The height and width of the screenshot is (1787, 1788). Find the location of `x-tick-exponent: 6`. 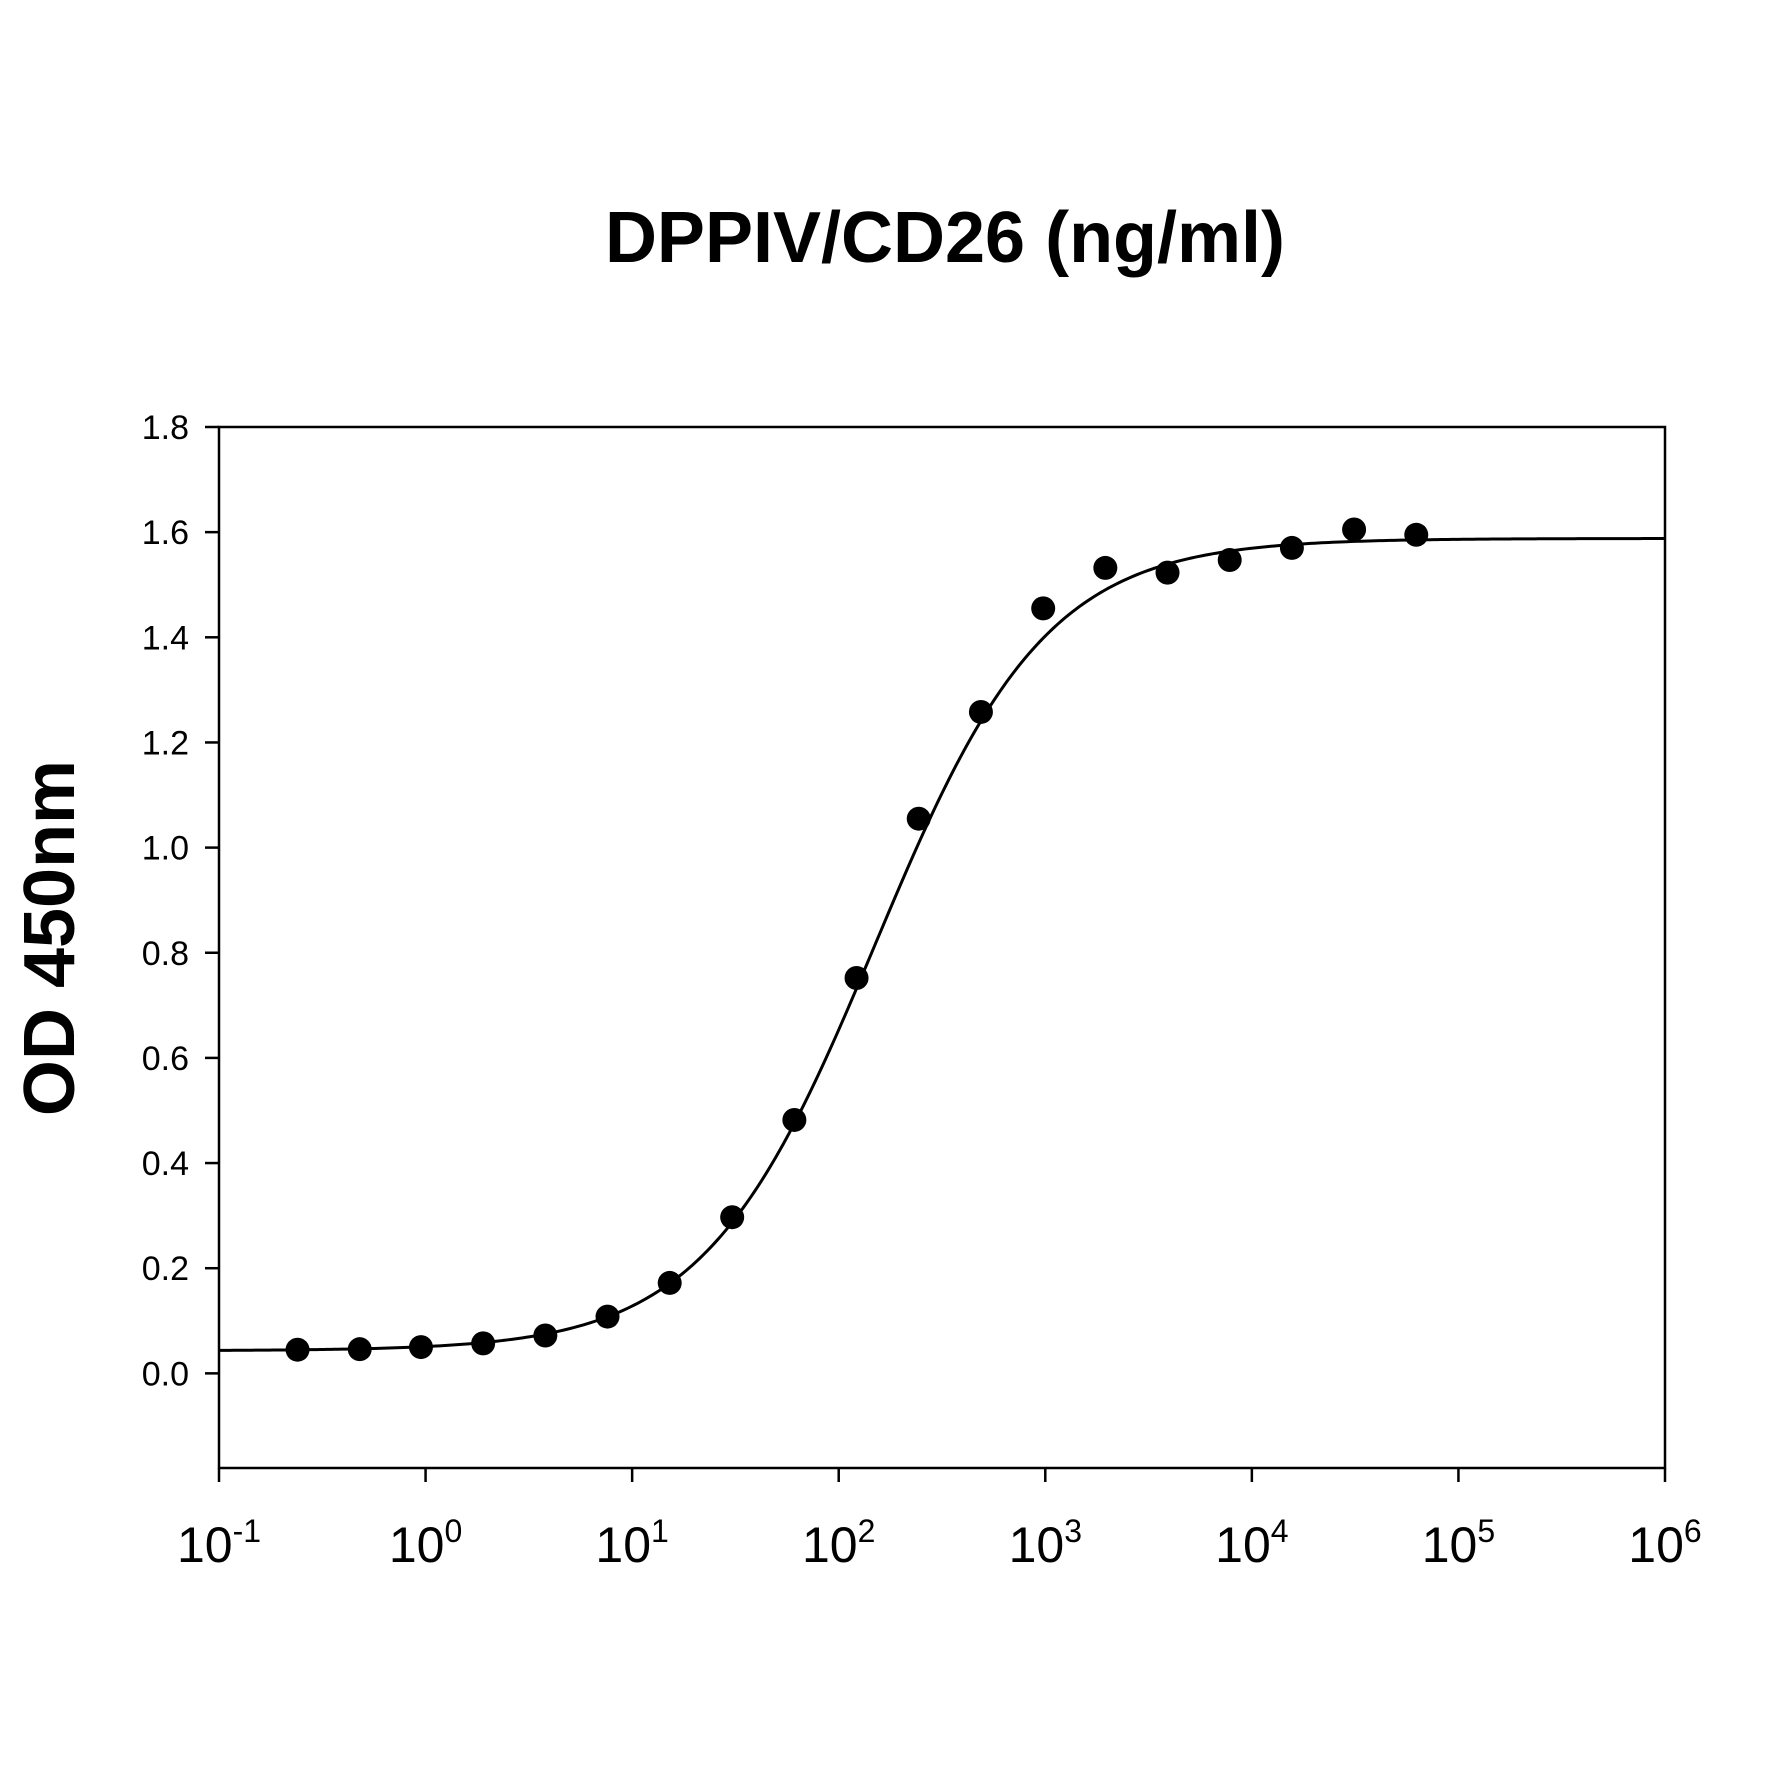

x-tick-exponent: 6 is located at coordinates (1693, 1531).